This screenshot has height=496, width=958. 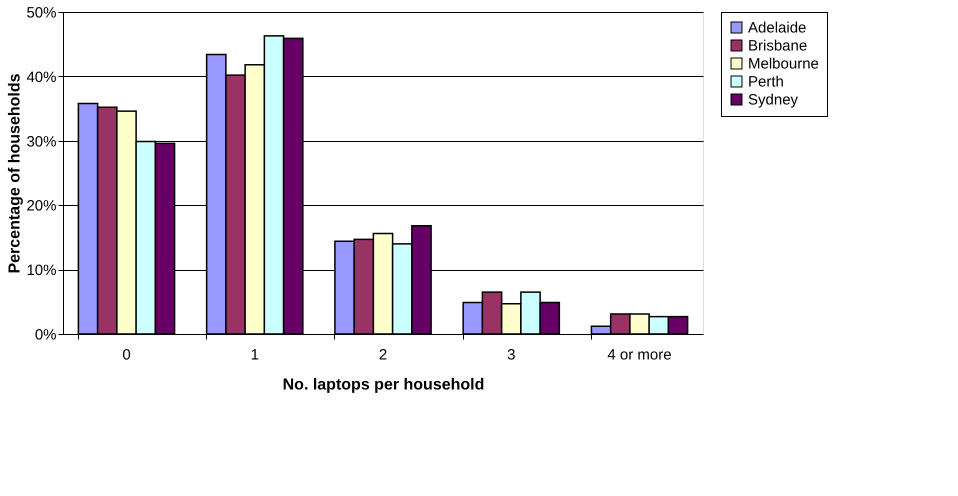 What do you see at coordinates (383, 385) in the screenshot?
I see `x-axis-title: No. laptops per household` at bounding box center [383, 385].